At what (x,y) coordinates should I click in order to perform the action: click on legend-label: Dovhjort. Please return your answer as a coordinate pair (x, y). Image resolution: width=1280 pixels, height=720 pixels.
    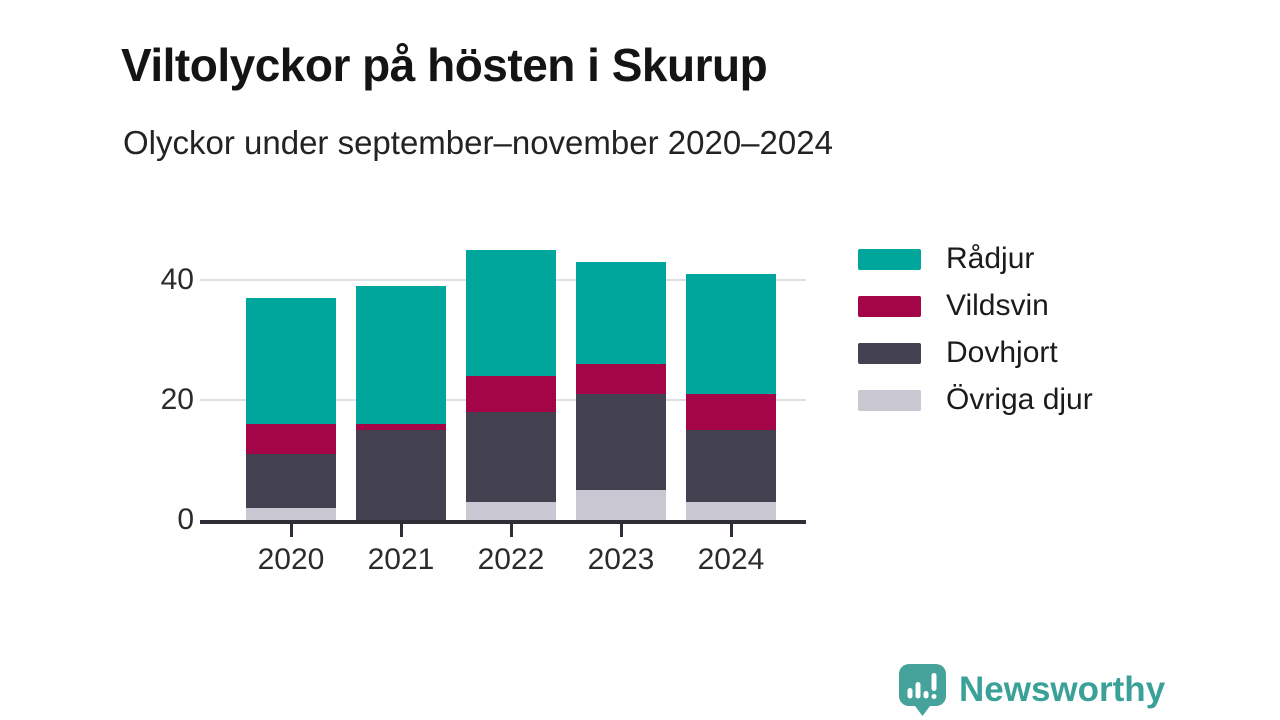
    Looking at the image, I should click on (1002, 352).